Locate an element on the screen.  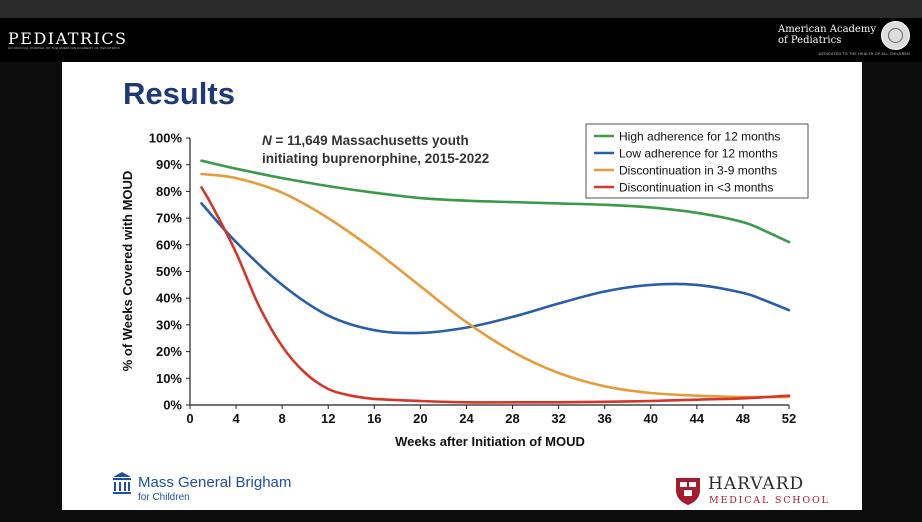
y-tick-label: 0% is located at coordinates (172, 405).